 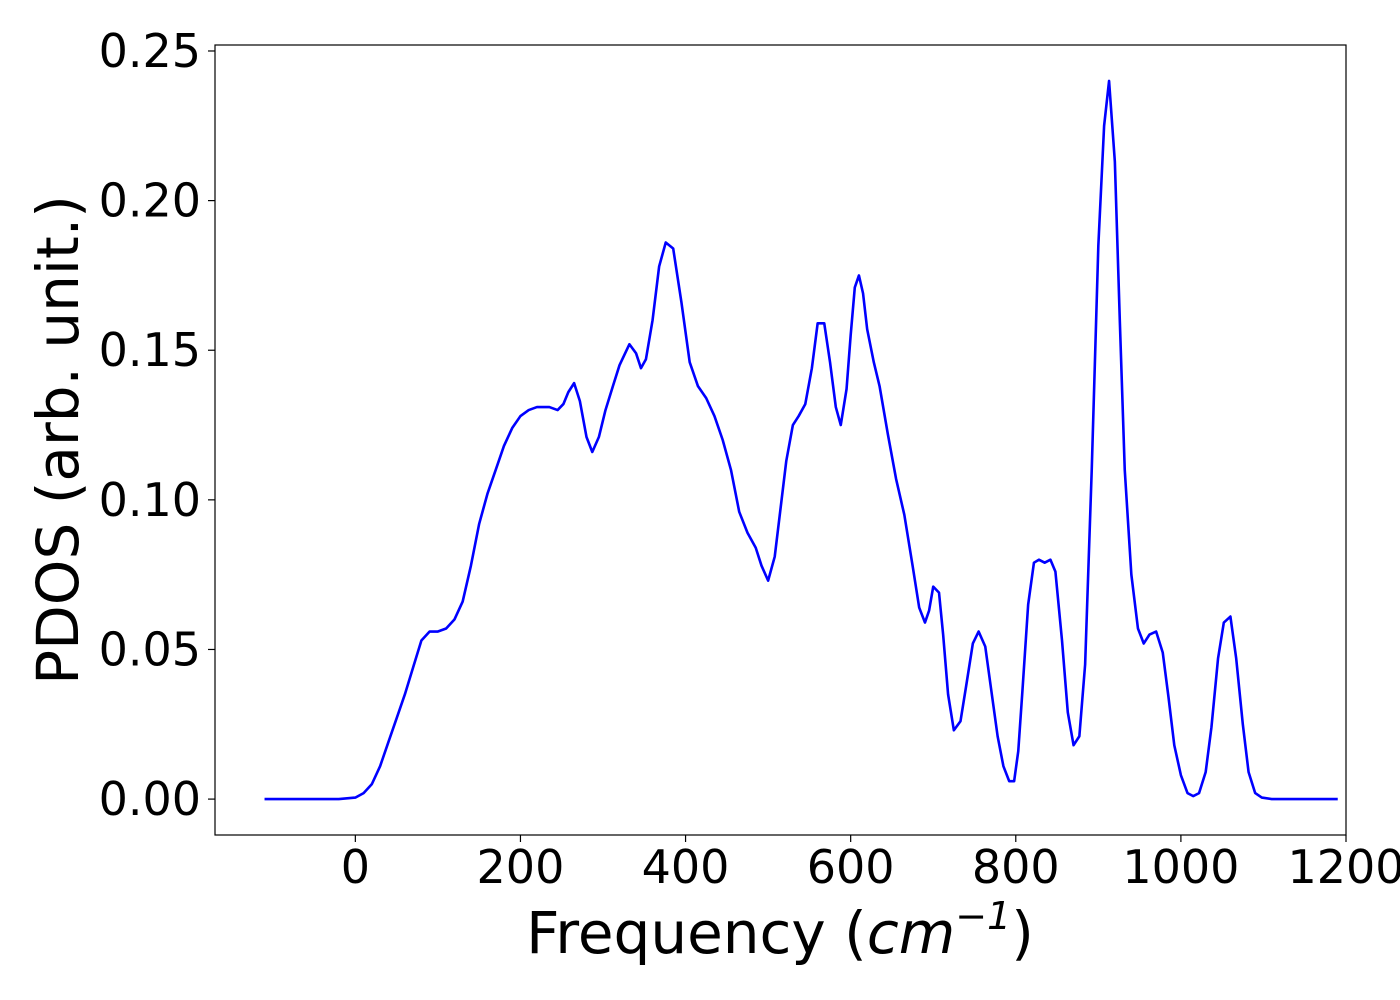 I want to click on x-axis-label: Frequency (cm−1), so click(x=780, y=930).